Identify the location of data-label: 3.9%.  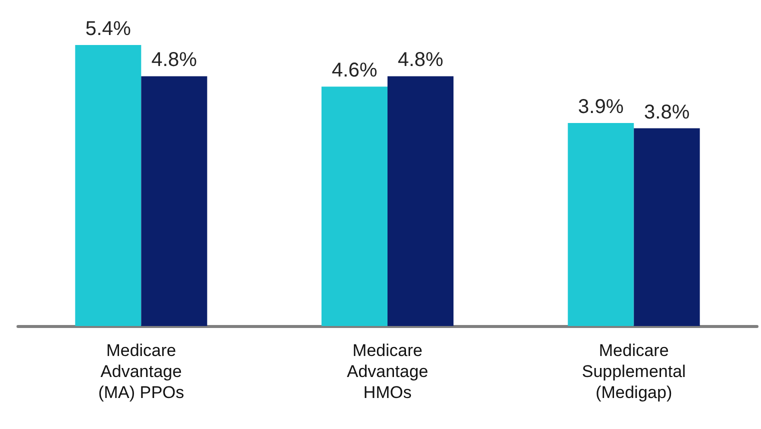
(601, 107).